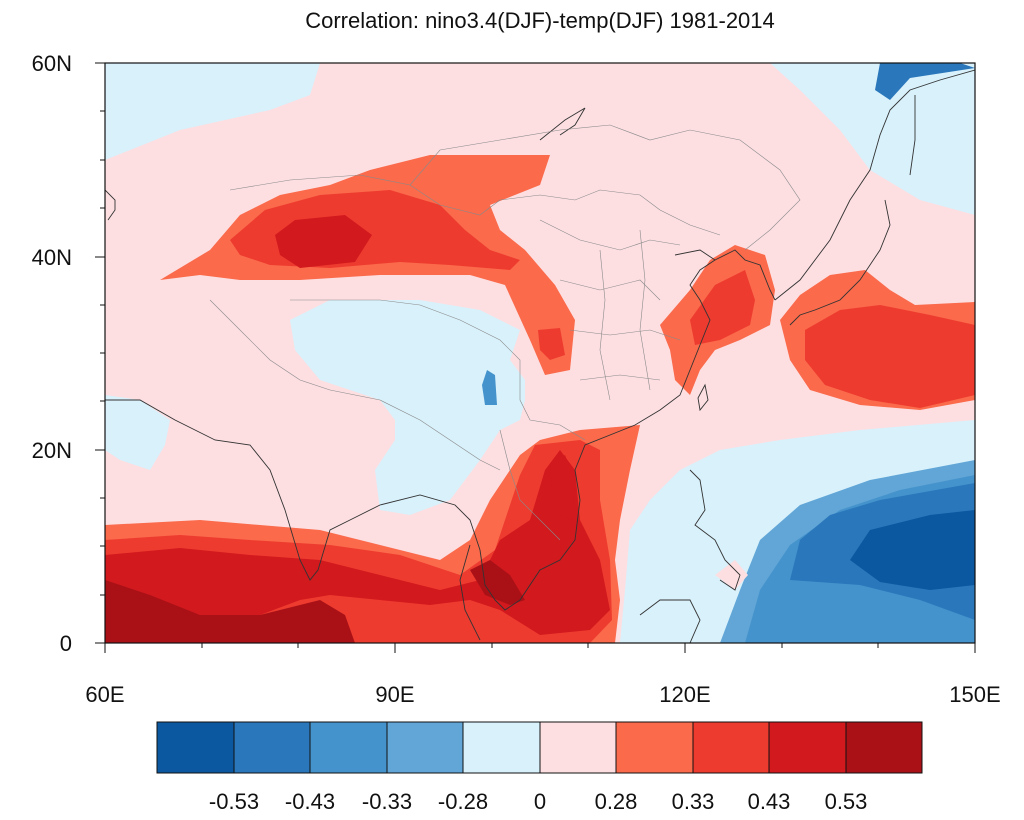  Describe the element at coordinates (590, 477) in the screenshot. I see `coastline-indochina` at that location.